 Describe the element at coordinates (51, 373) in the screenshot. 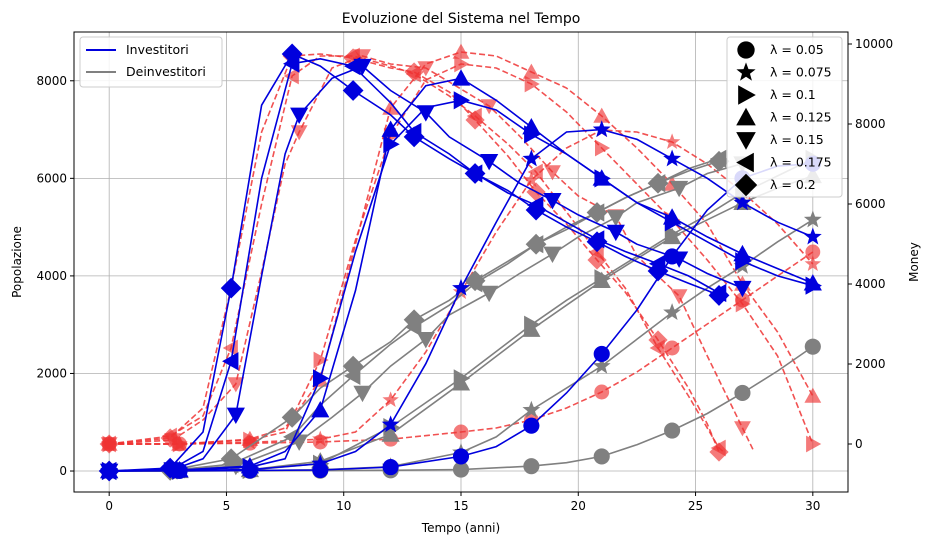

I see `y-tick-label-1: 2000` at that location.